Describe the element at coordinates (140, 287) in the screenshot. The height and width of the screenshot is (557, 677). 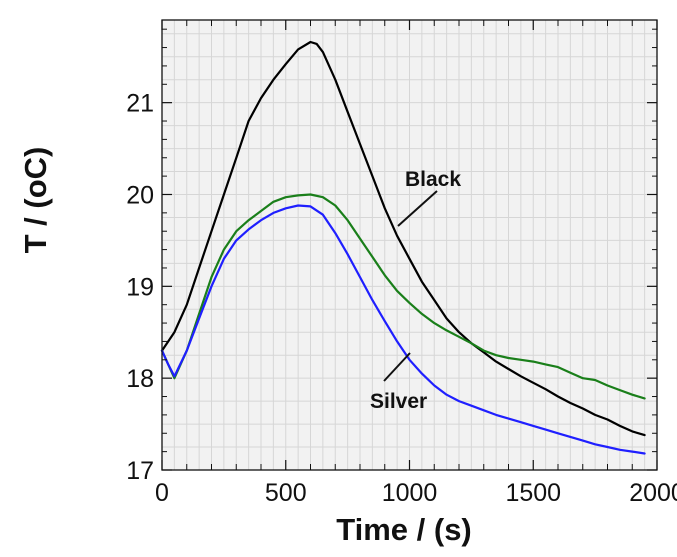
I see `y-tick-label: 19` at that location.